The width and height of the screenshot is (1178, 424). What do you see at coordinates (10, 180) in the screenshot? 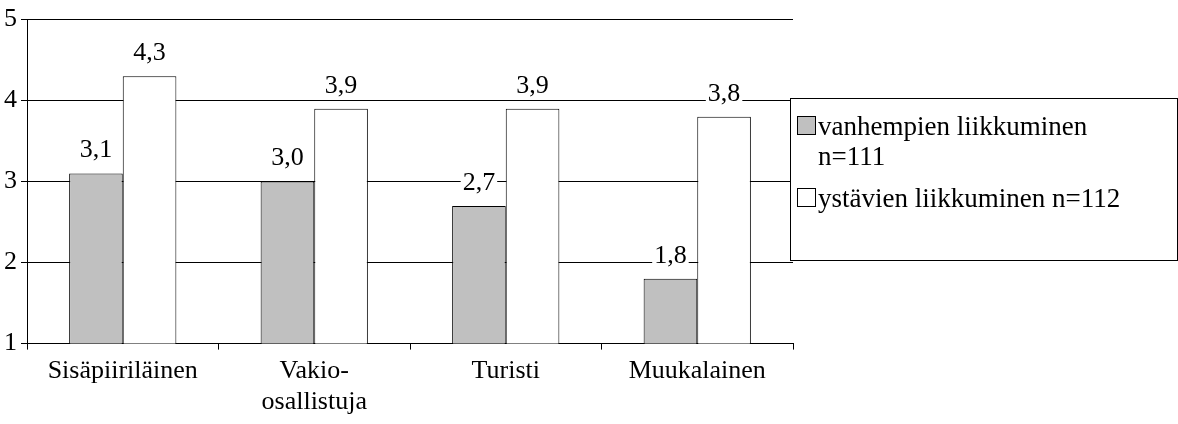
I see `y-tick-label: 3` at bounding box center [10, 180].